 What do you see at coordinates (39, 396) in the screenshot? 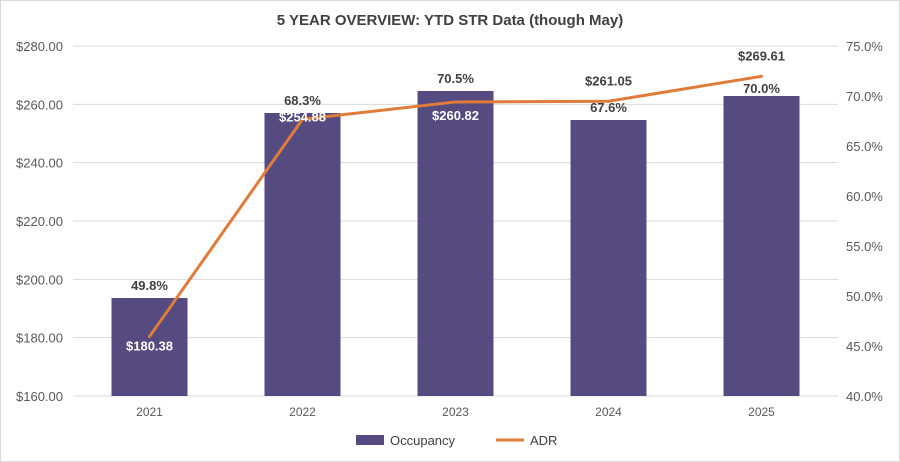
I see `left-tick-label: $160.00` at bounding box center [39, 396].